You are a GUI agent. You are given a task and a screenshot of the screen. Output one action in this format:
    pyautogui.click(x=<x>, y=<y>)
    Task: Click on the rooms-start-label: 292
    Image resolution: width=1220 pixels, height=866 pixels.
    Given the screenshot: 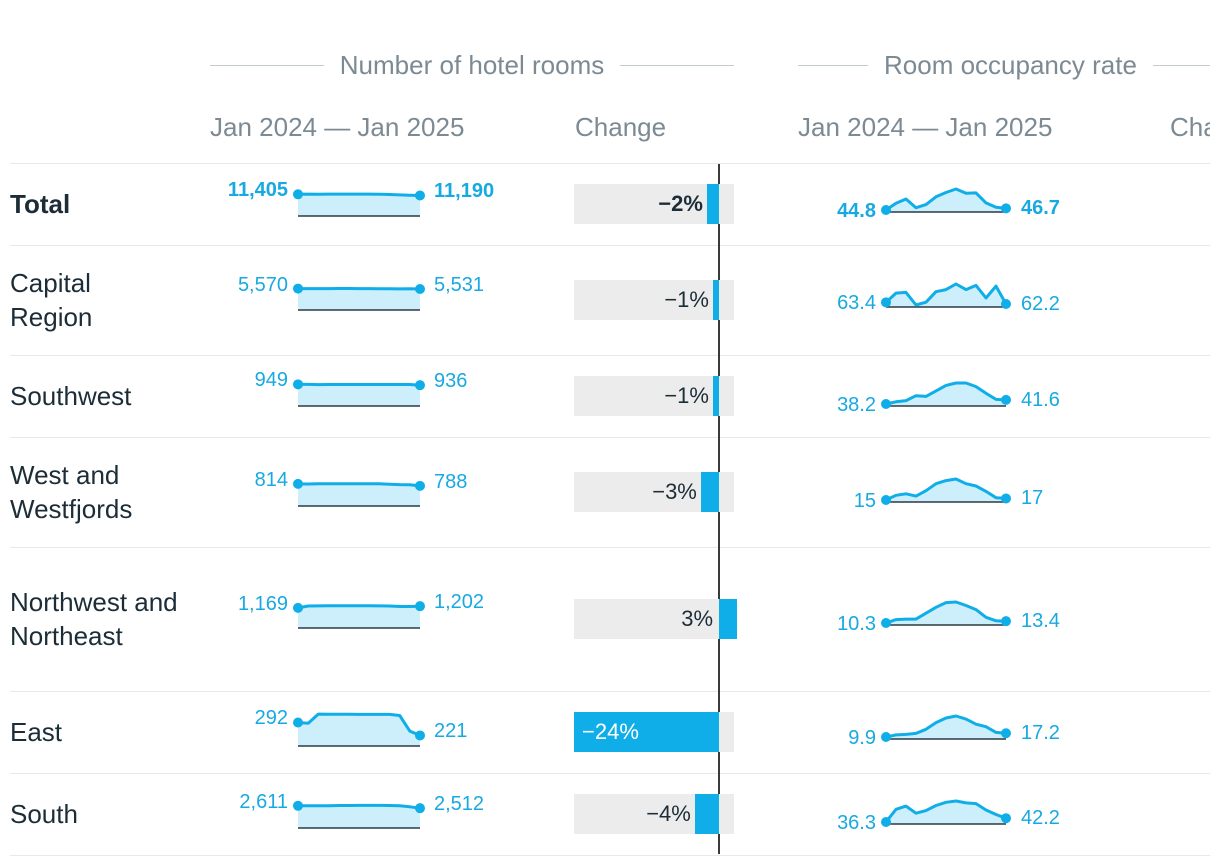 What is the action you would take?
    pyautogui.click(x=271, y=718)
    